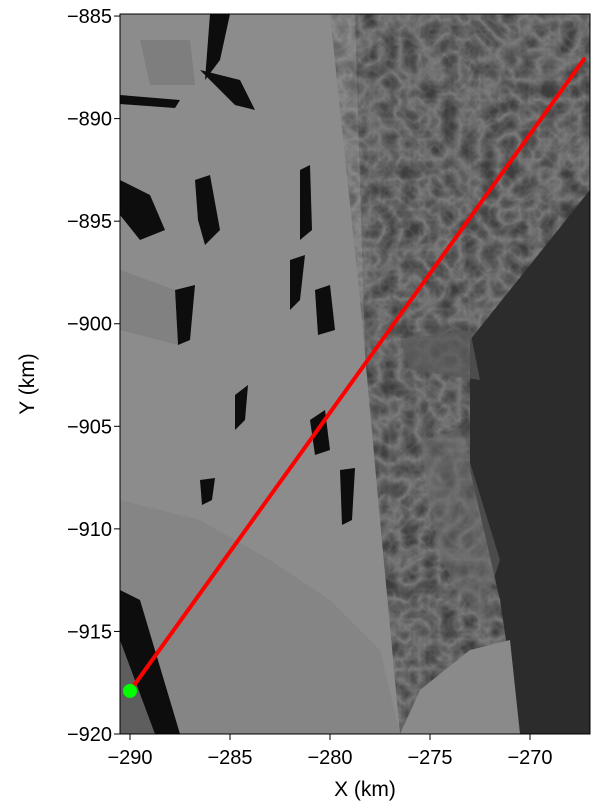 The width and height of the screenshot is (597, 809). Describe the element at coordinates (130, 690) in the screenshot. I see `start-point-marker` at that location.